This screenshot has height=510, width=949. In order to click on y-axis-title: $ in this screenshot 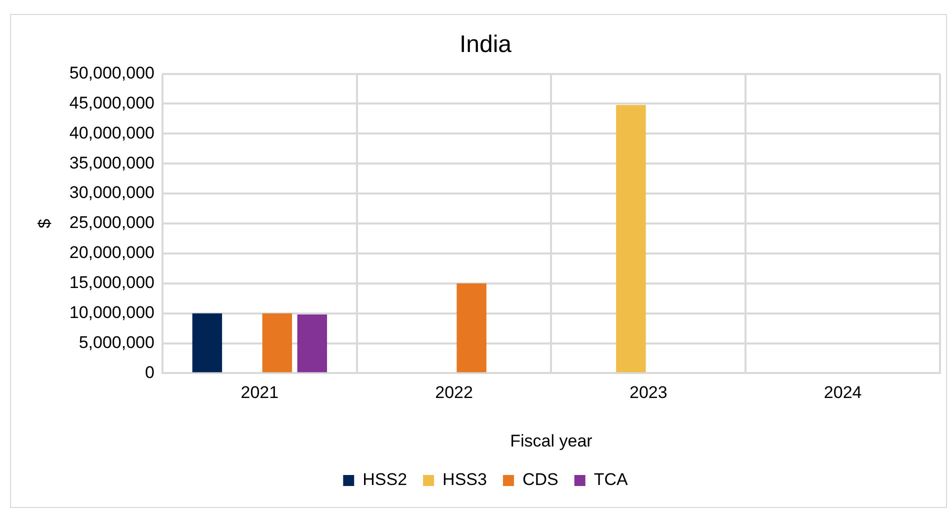, I will do `click(44, 223)`.